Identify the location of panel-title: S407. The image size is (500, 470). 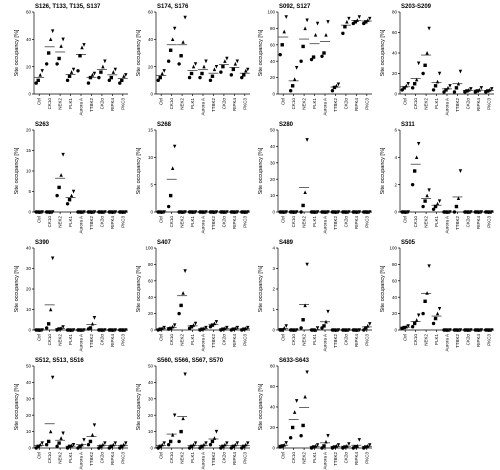
(164, 243).